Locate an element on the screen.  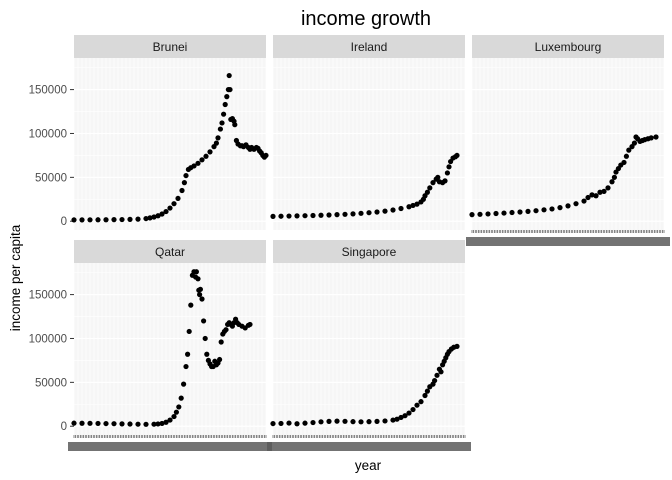
x-axis-ticks is located at coordinates (170, 443).